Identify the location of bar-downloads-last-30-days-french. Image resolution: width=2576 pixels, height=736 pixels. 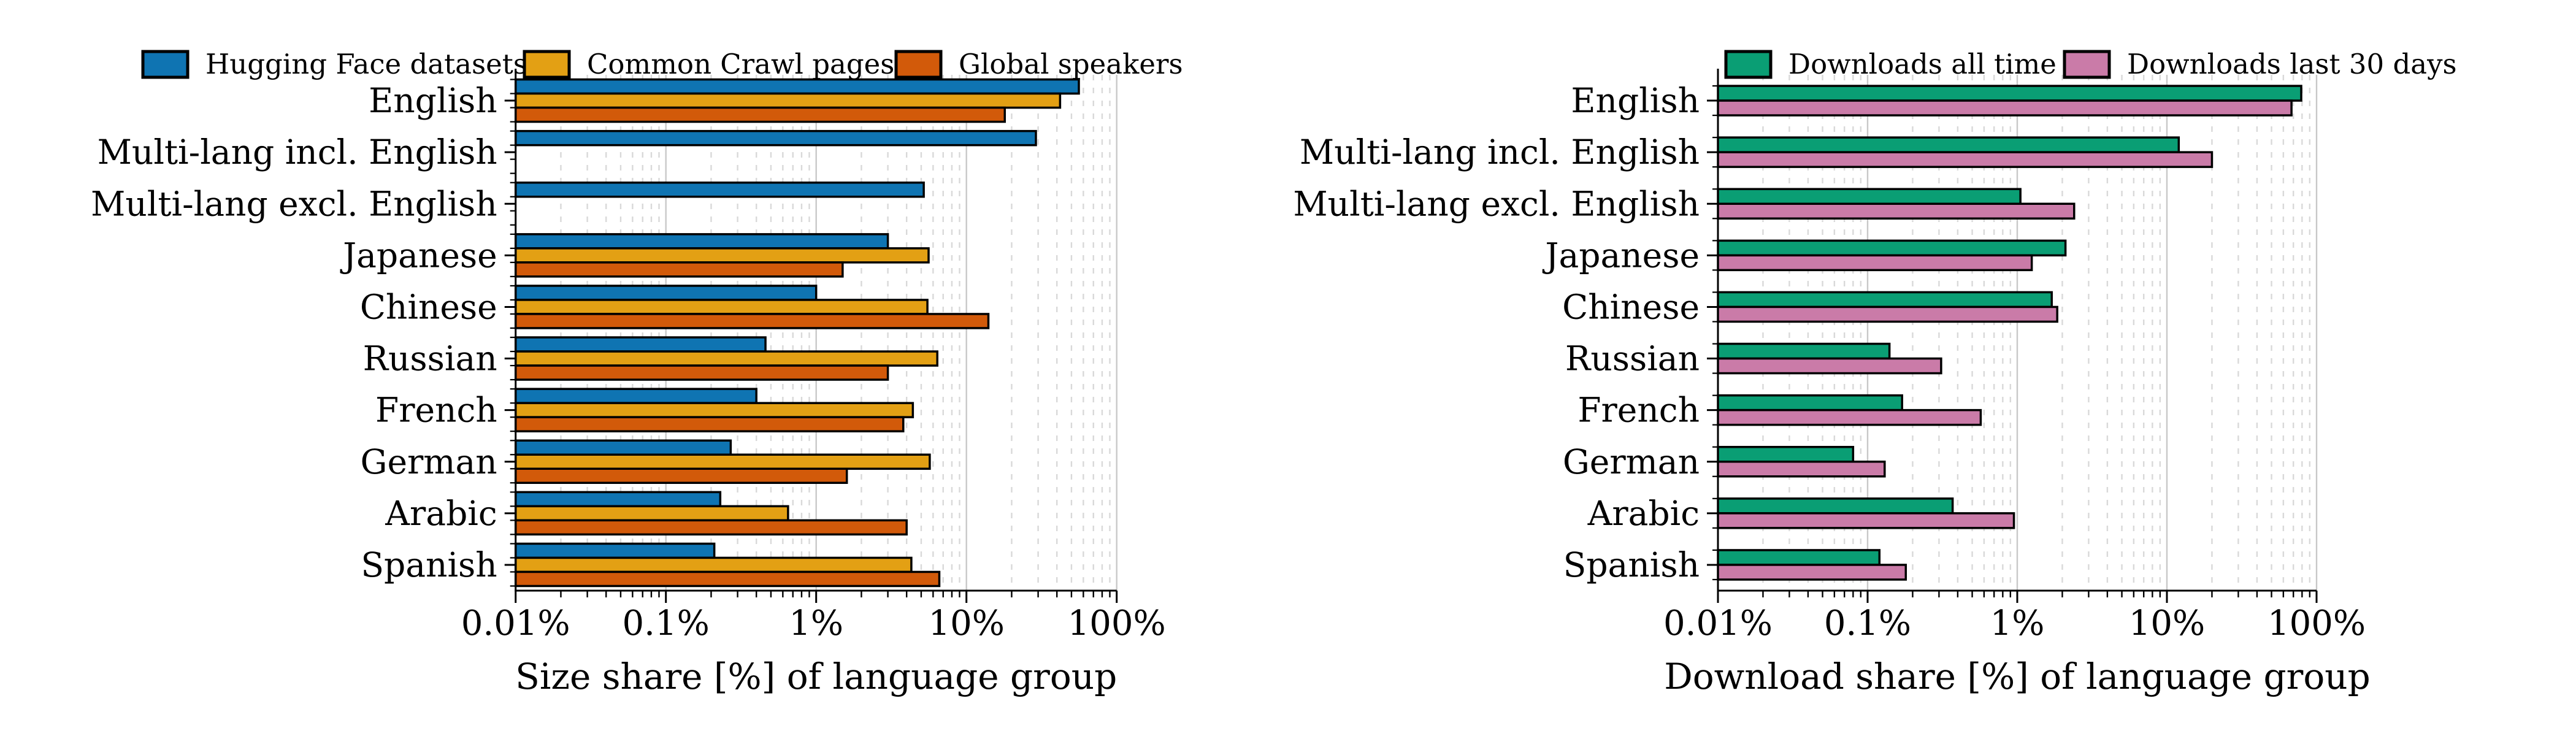
(1849, 417).